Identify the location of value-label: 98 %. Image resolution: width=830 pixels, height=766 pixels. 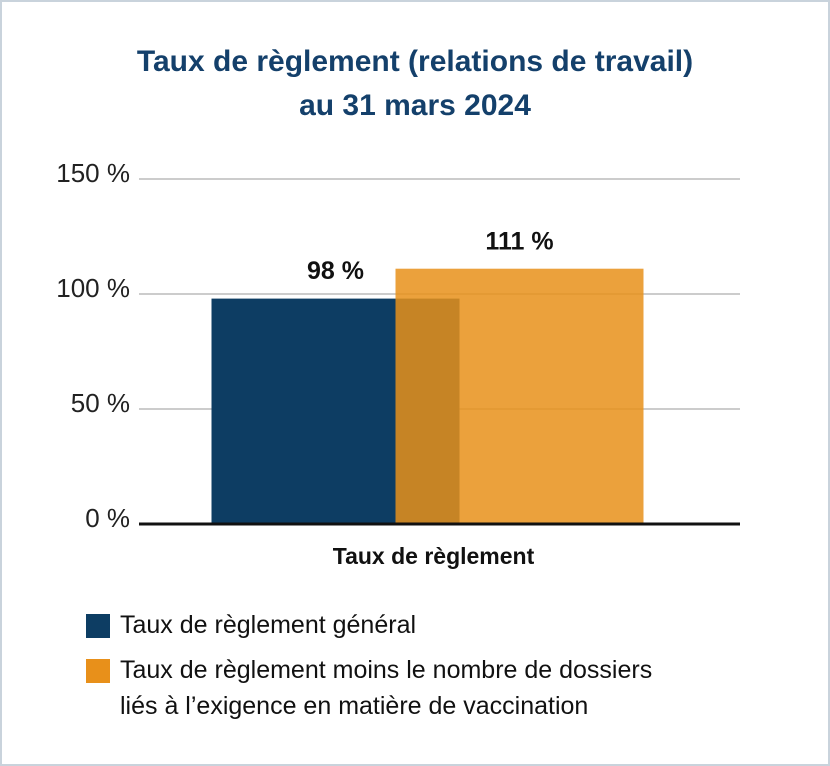
(335, 271).